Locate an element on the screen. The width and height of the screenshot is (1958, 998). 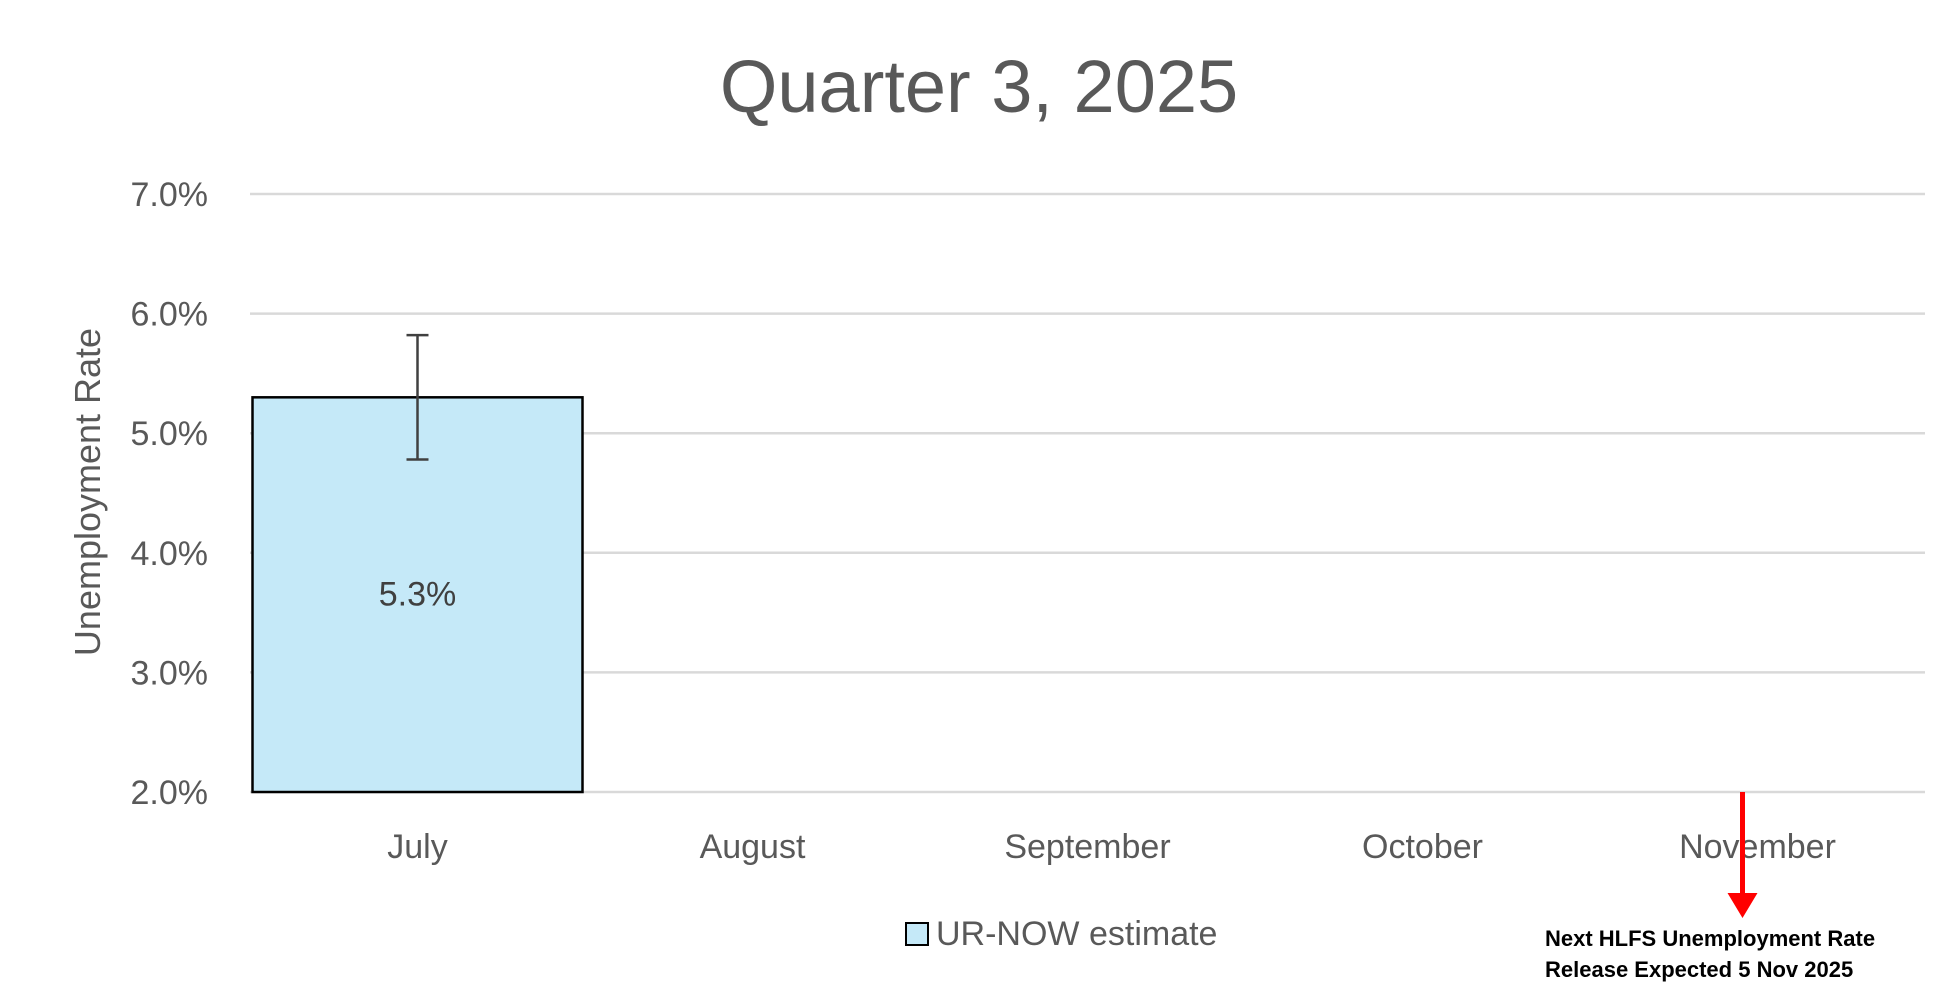
x-category-label: November is located at coordinates (1757, 847).